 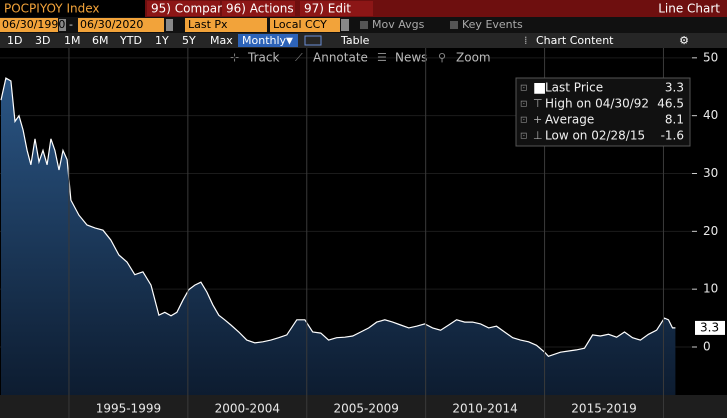 What do you see at coordinates (575, 40) in the screenshot?
I see `chart-content: Chart Content` at bounding box center [575, 40].